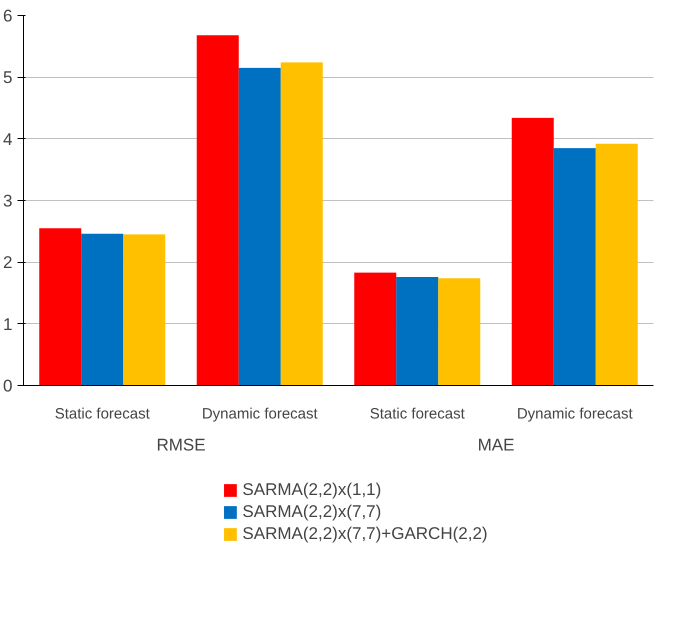 This screenshot has height=644, width=696. I want to click on legend-label: SARMA(2,2)x(1,1), so click(312, 490).